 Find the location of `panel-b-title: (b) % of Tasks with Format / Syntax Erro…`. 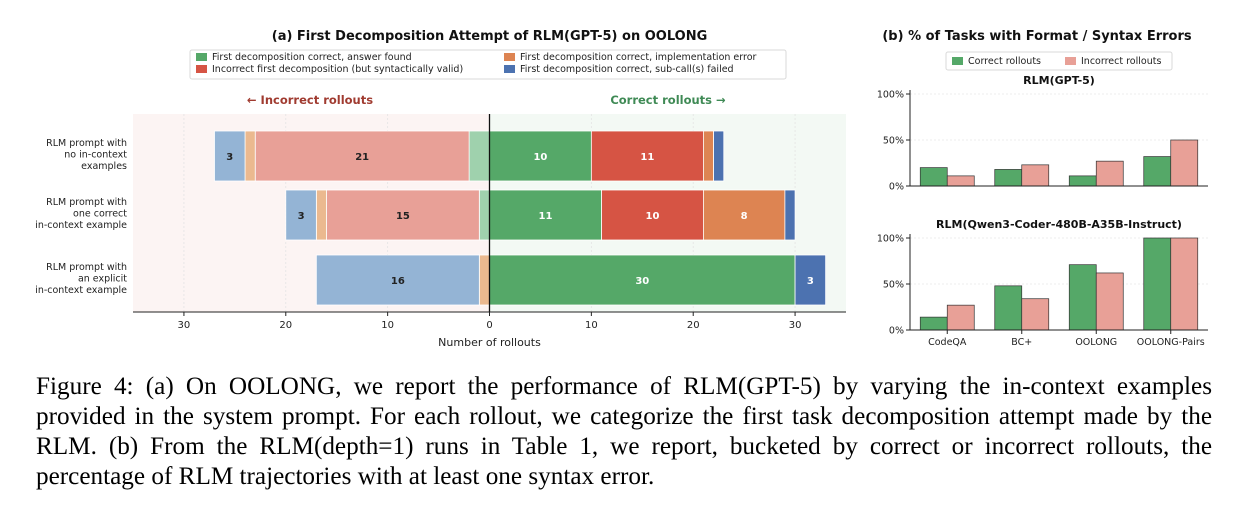

panel-b-title: (b) % of Tasks with Format / Syntax Erro… is located at coordinates (1037, 36).